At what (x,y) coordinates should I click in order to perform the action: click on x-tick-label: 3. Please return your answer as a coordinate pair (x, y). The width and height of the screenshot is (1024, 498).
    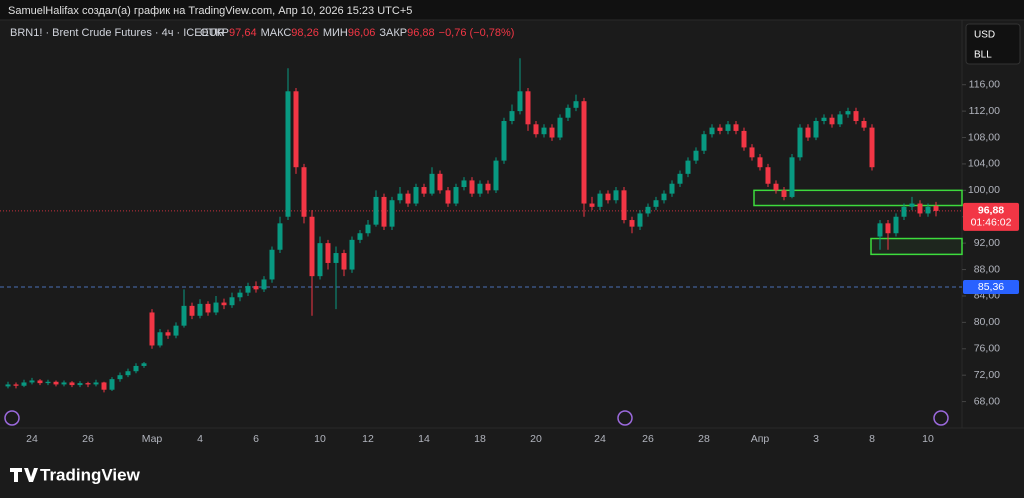
    Looking at the image, I should click on (816, 439).